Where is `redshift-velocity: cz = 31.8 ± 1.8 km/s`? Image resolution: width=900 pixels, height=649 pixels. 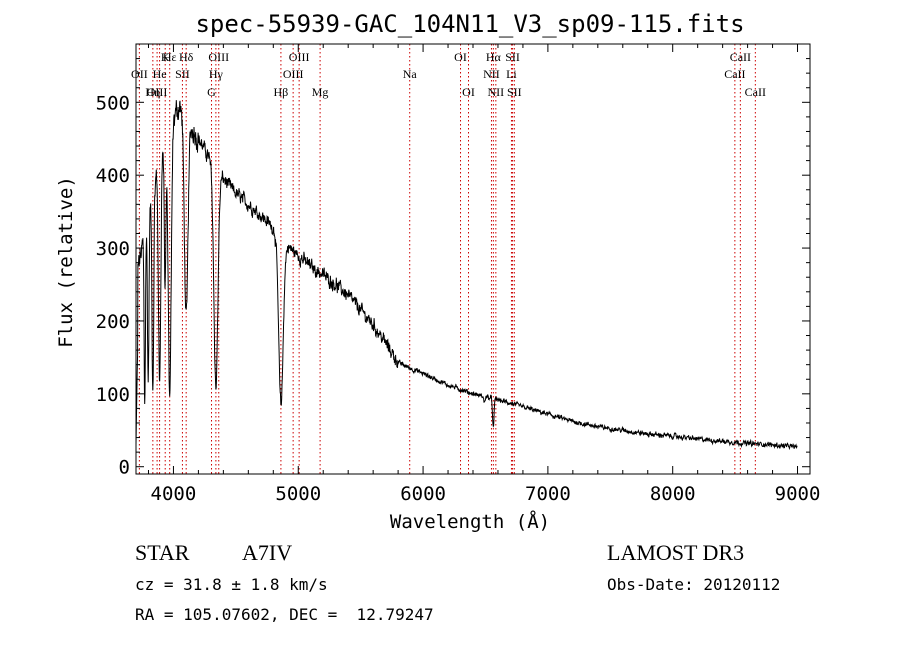 redshift-velocity: cz = 31.8 ± 1.8 km/s is located at coordinates (231, 584).